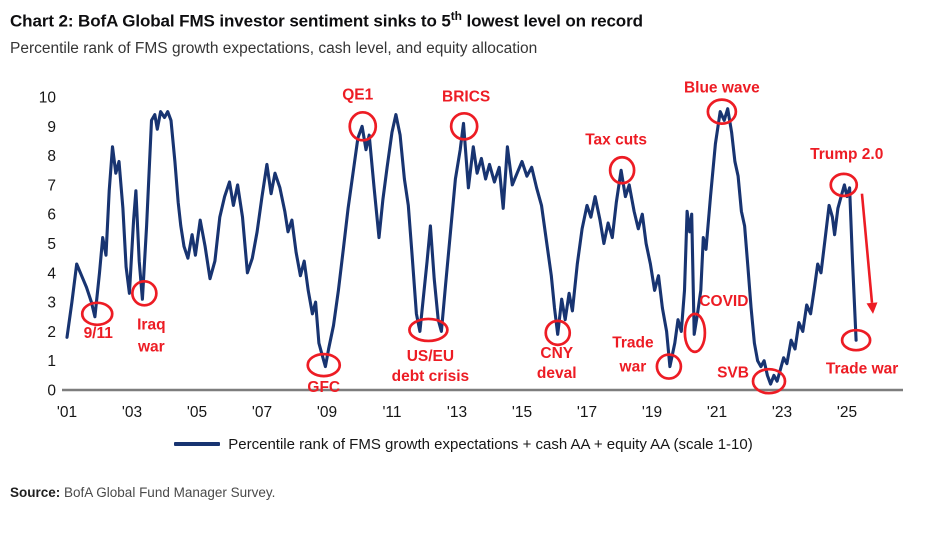  Describe the element at coordinates (391, 412) in the screenshot. I see `x-tick-label: '11` at that location.